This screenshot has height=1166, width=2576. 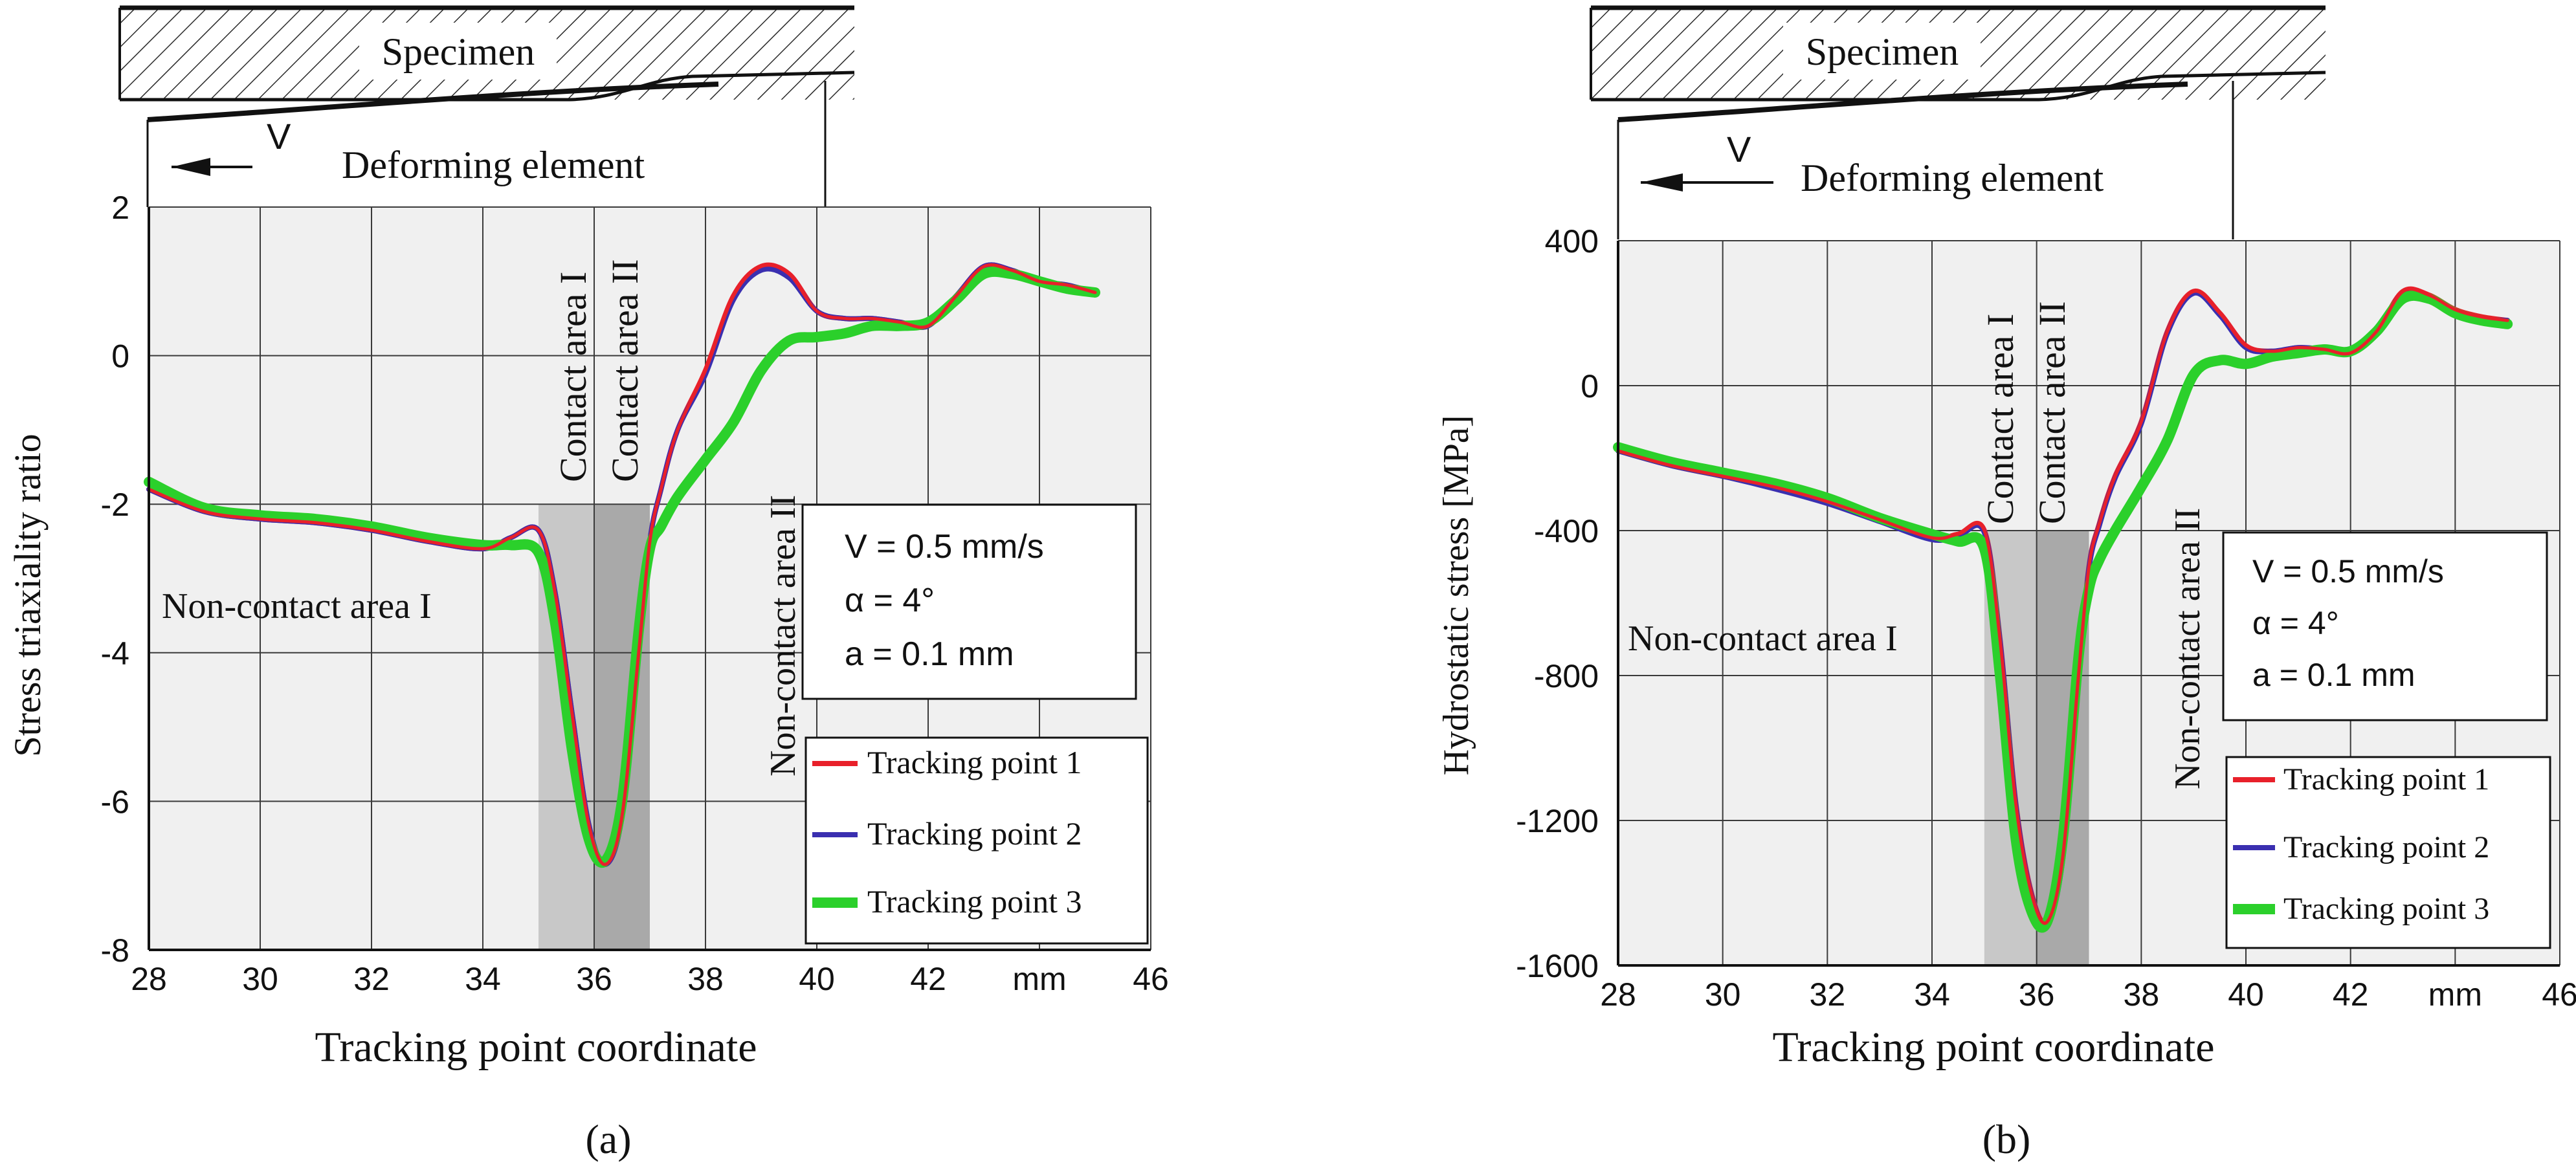 I want to click on y-tick-label: -2, so click(x=115, y=505).